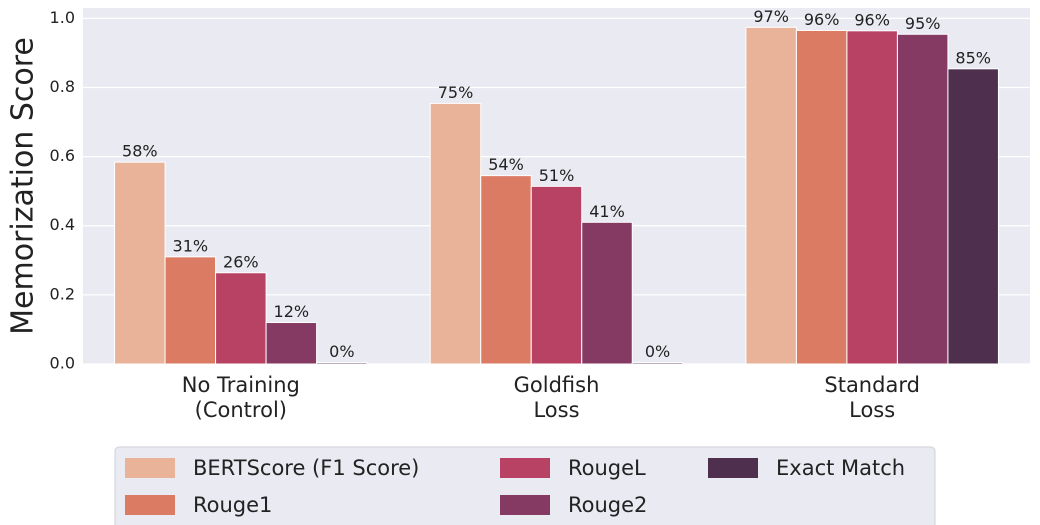 The image size is (1040, 525). What do you see at coordinates (62, 293) in the screenshot?
I see `y-tick-label: 0.2` at bounding box center [62, 293].